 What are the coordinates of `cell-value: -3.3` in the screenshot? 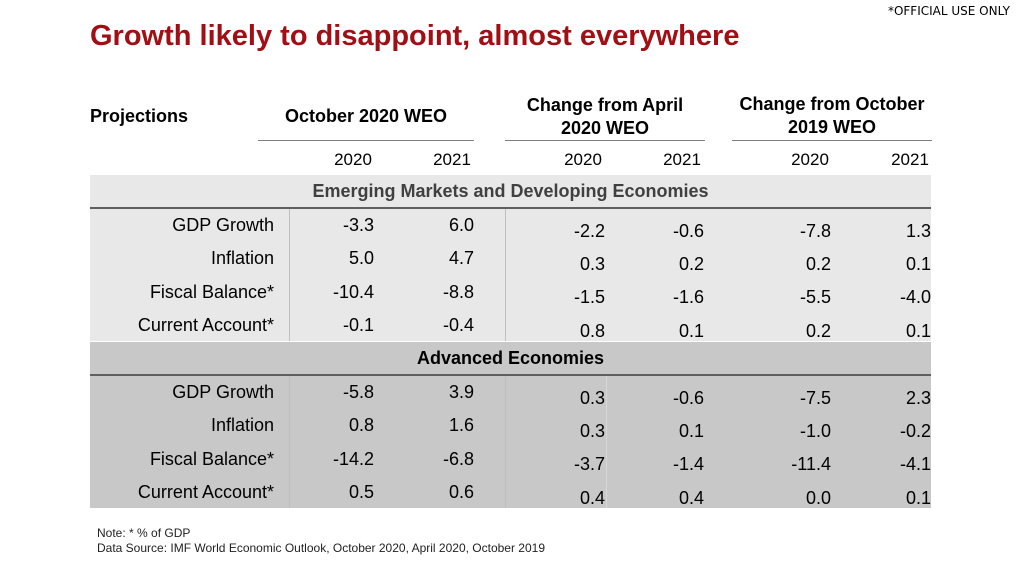 It's located at (358, 225).